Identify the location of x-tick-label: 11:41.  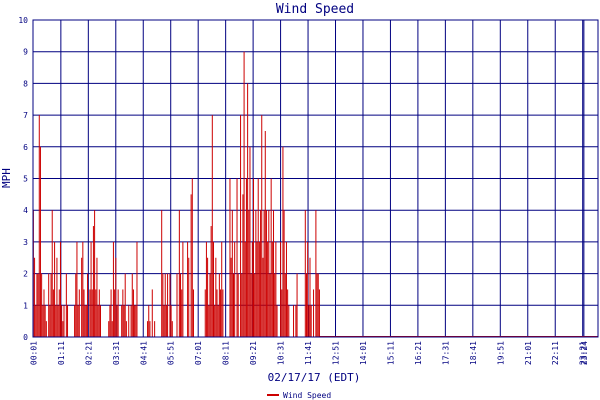
(308, 353).